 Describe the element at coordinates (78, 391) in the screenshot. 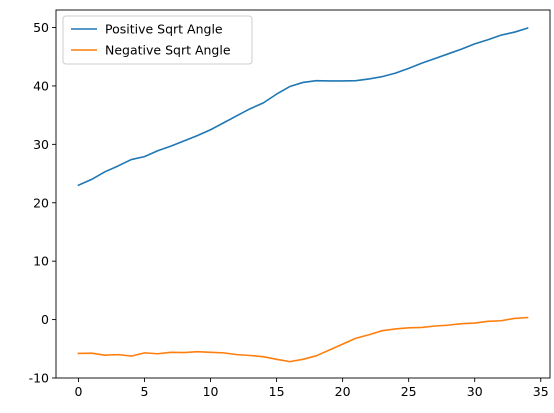

I see `x-tick-label: 0` at that location.